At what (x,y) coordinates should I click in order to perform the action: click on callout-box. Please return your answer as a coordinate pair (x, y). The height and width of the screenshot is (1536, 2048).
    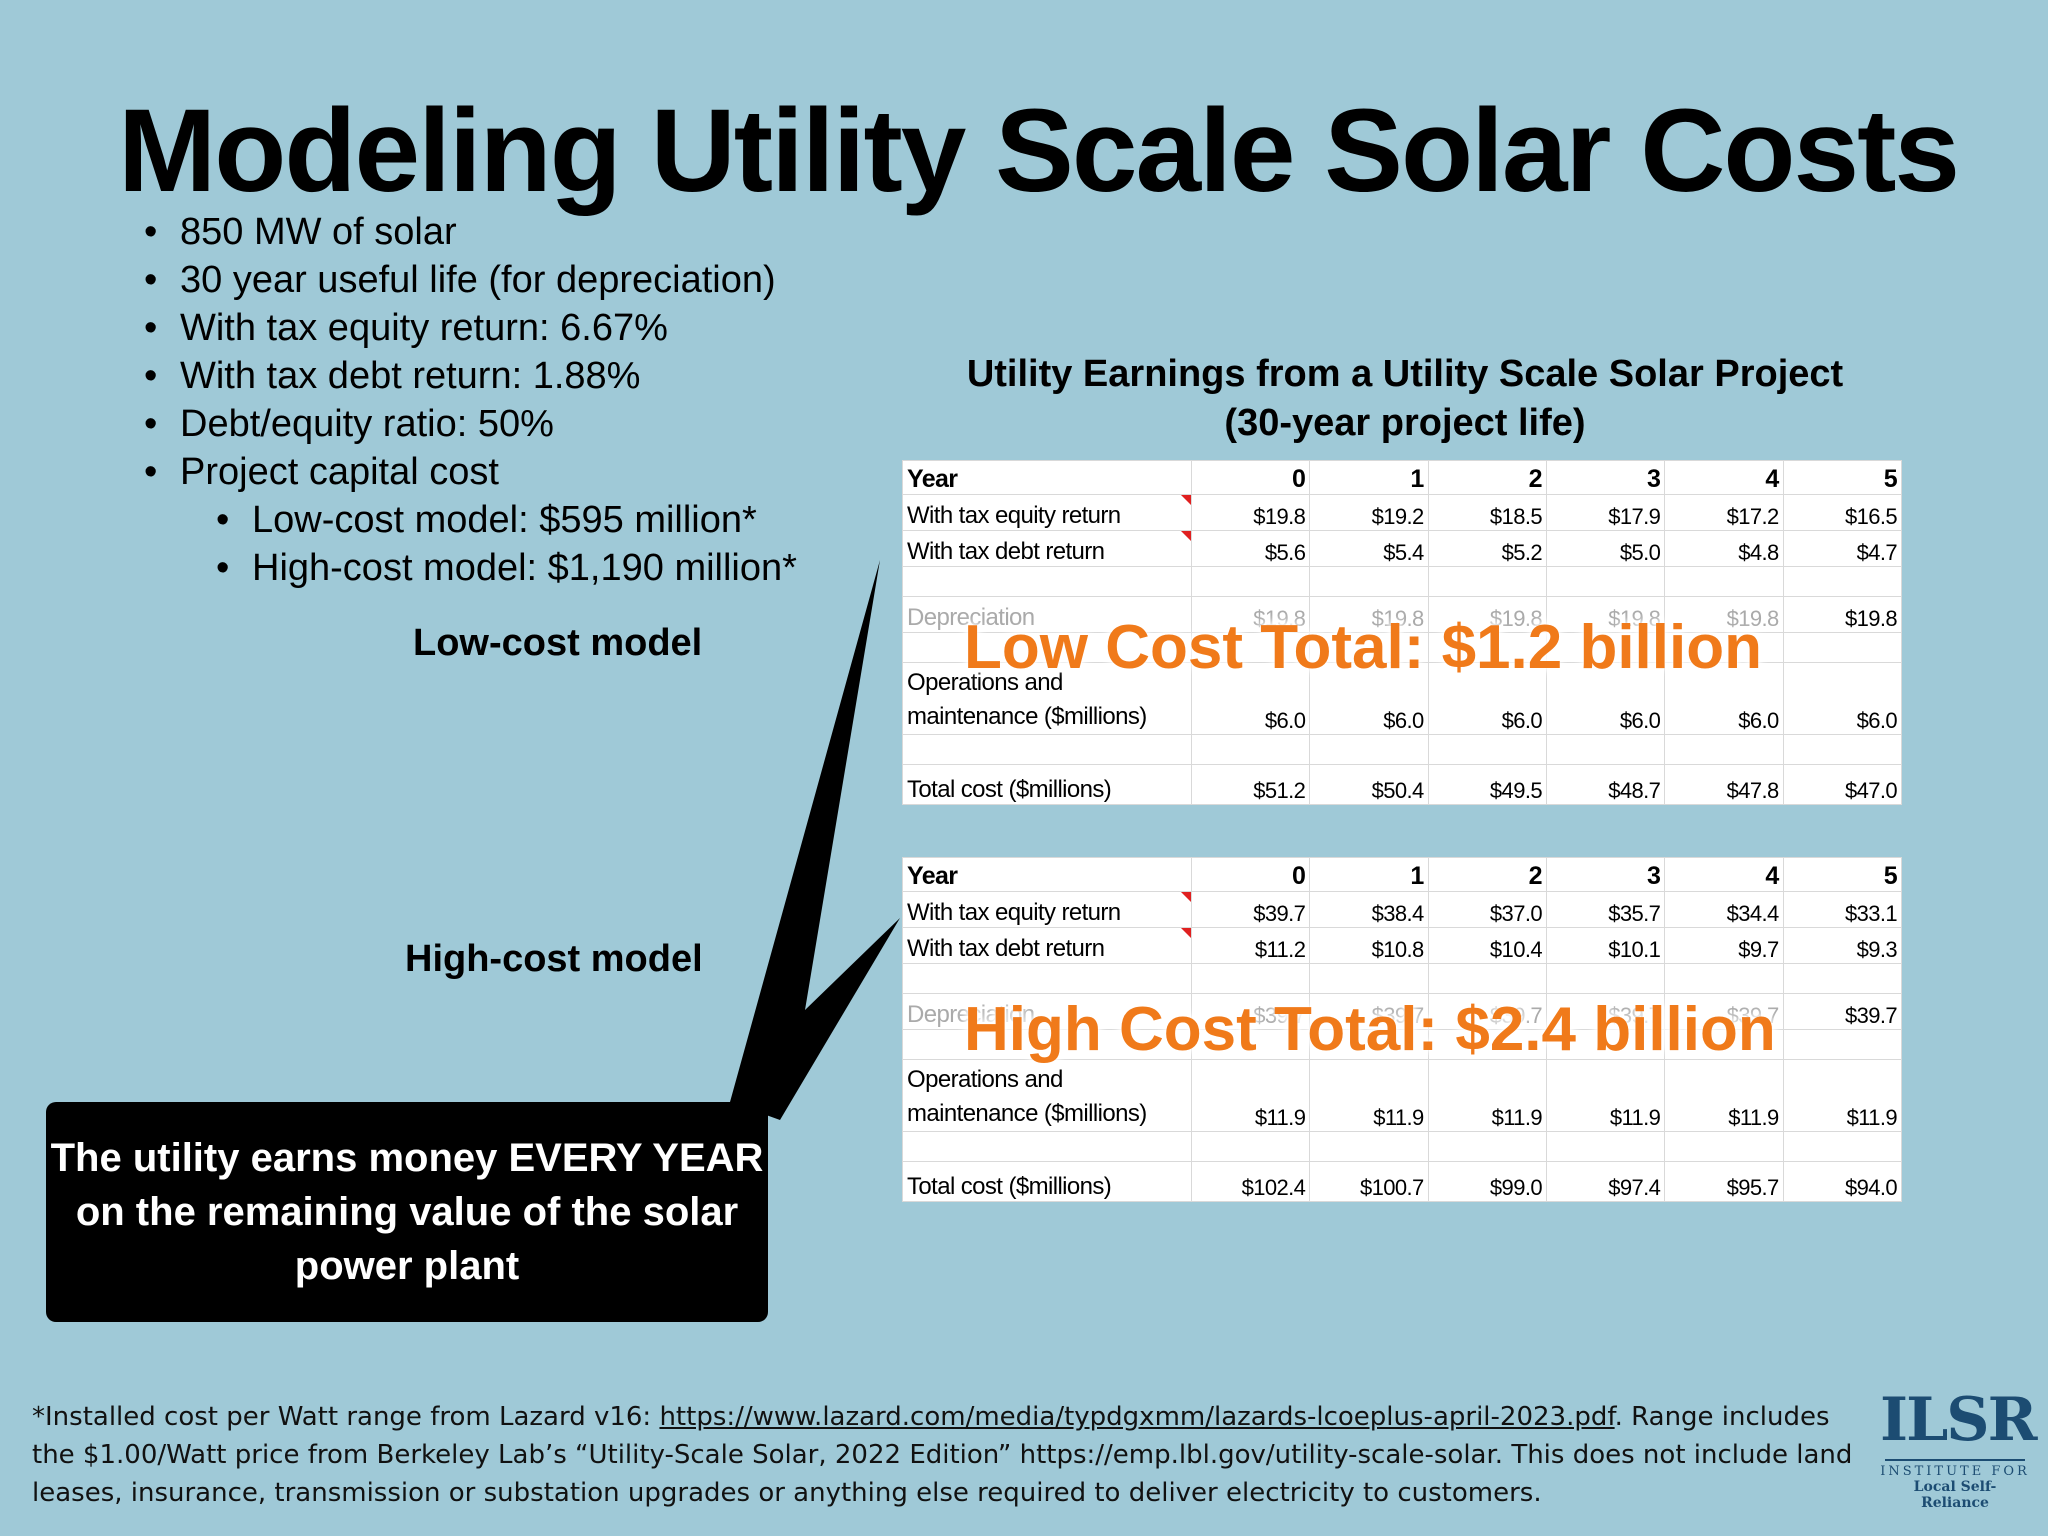
    Looking at the image, I should click on (407, 1212).